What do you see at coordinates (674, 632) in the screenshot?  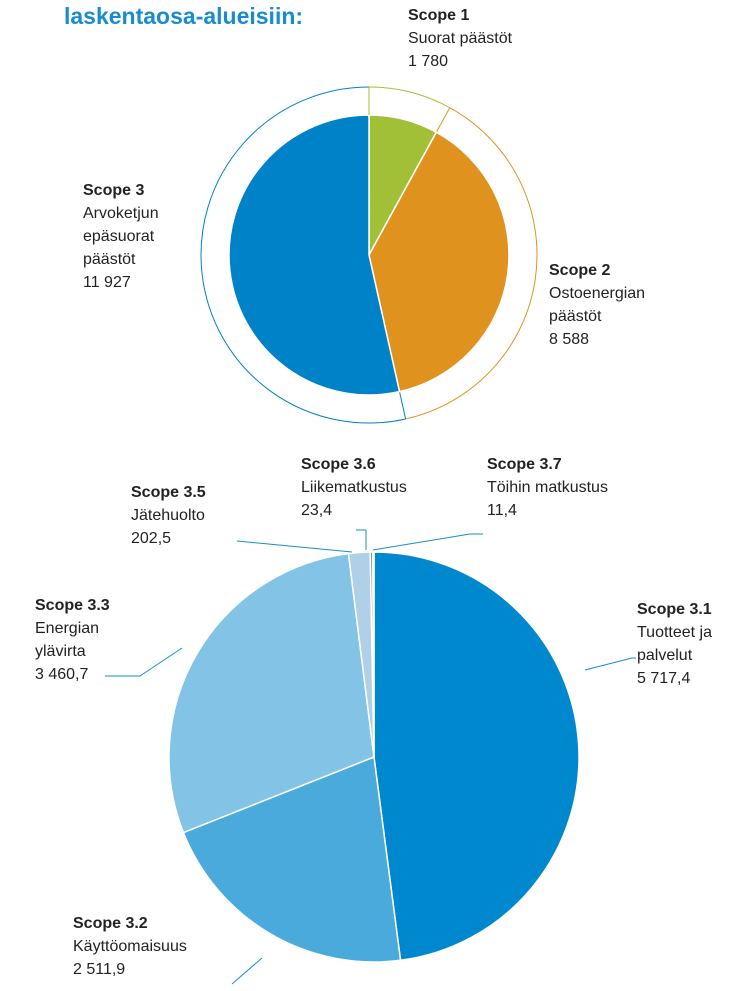 I see `slice-description: Tuotteet ja` at bounding box center [674, 632].